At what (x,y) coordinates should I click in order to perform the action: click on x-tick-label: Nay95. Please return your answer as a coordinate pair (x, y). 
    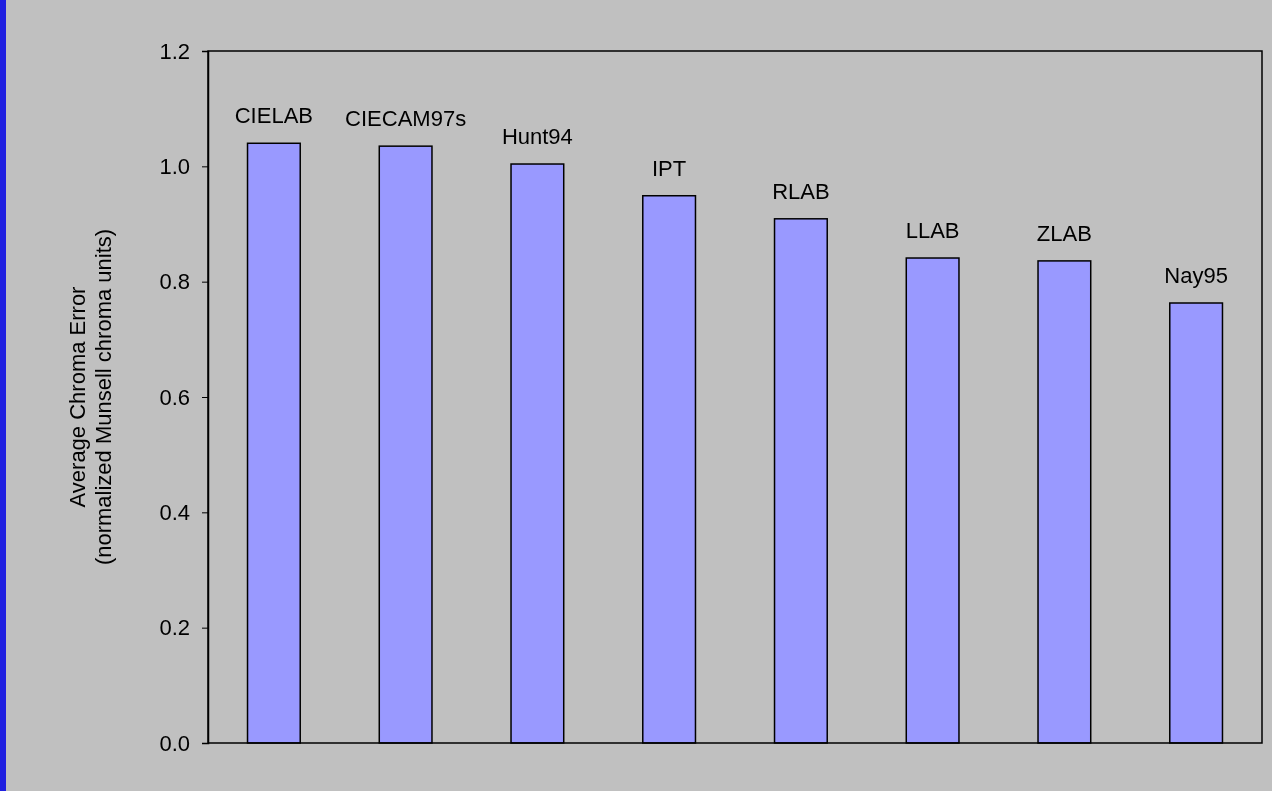
    Looking at the image, I should click on (1196, 275).